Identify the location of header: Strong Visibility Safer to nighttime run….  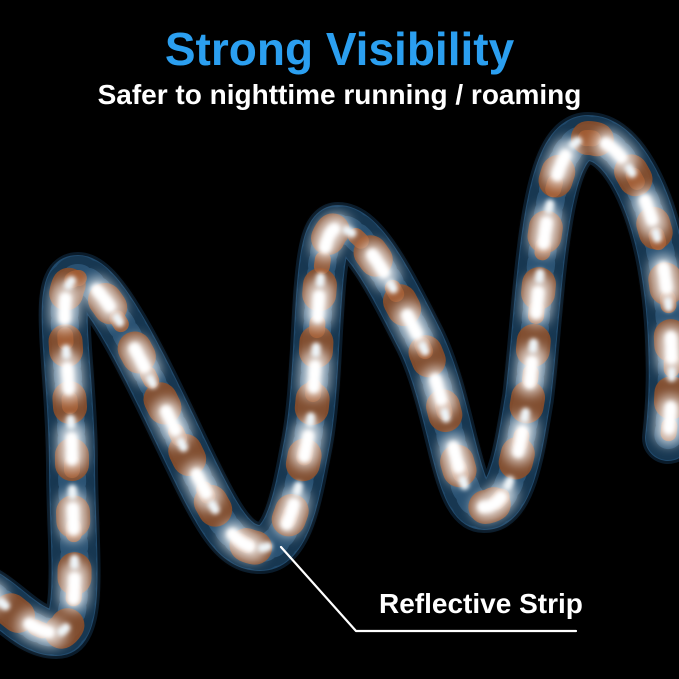
(339, 67).